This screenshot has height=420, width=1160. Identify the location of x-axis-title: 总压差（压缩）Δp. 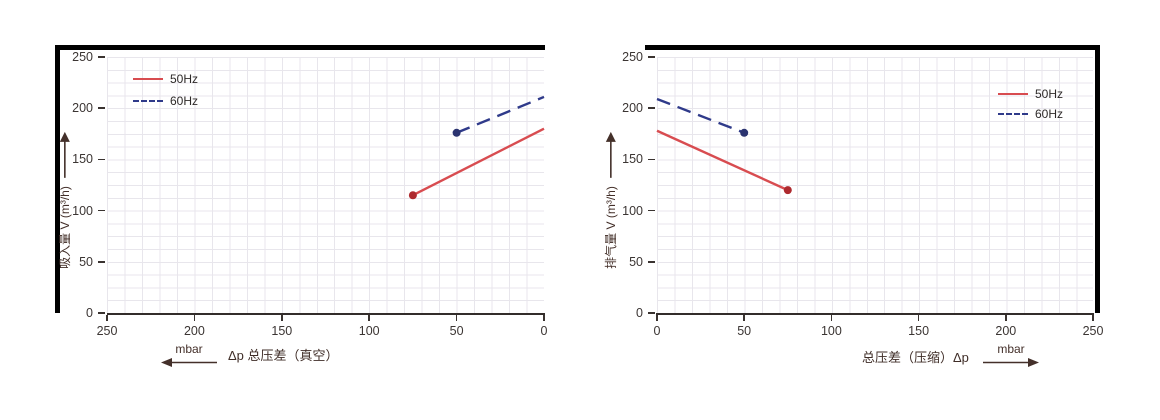
(915, 357).